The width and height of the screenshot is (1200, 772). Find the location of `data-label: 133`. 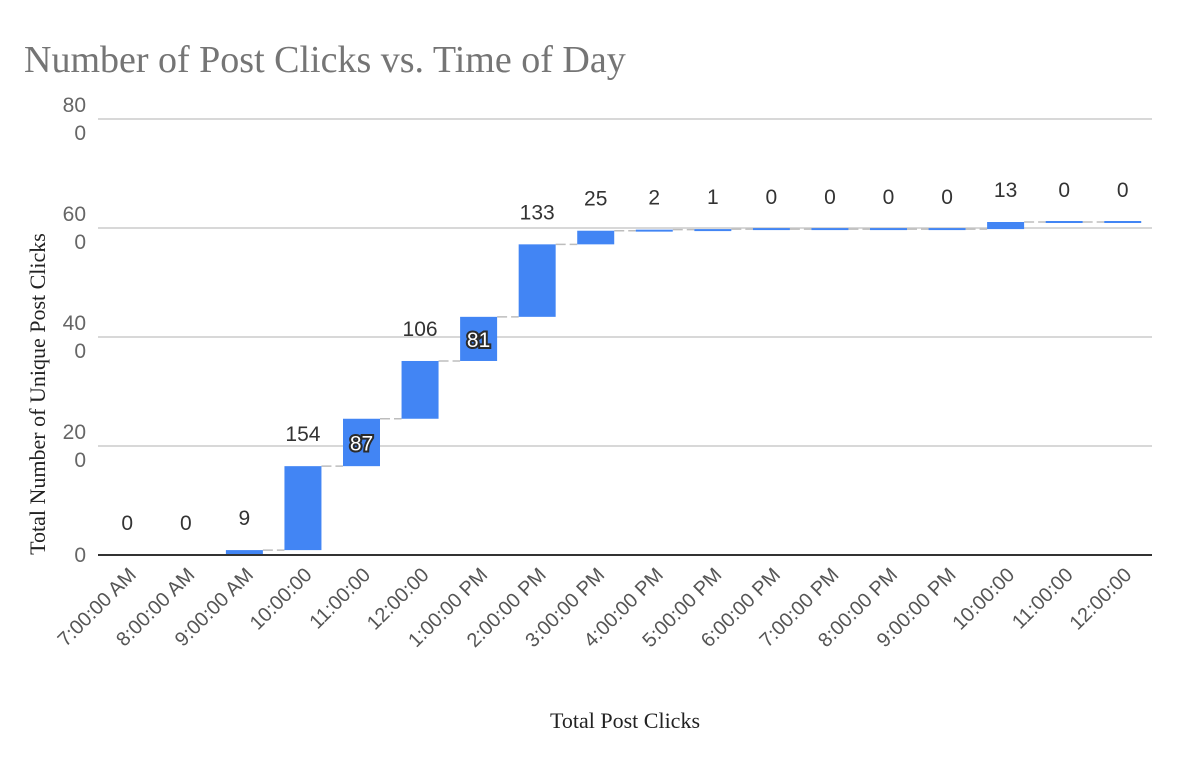

data-label: 133 is located at coordinates (537, 212).